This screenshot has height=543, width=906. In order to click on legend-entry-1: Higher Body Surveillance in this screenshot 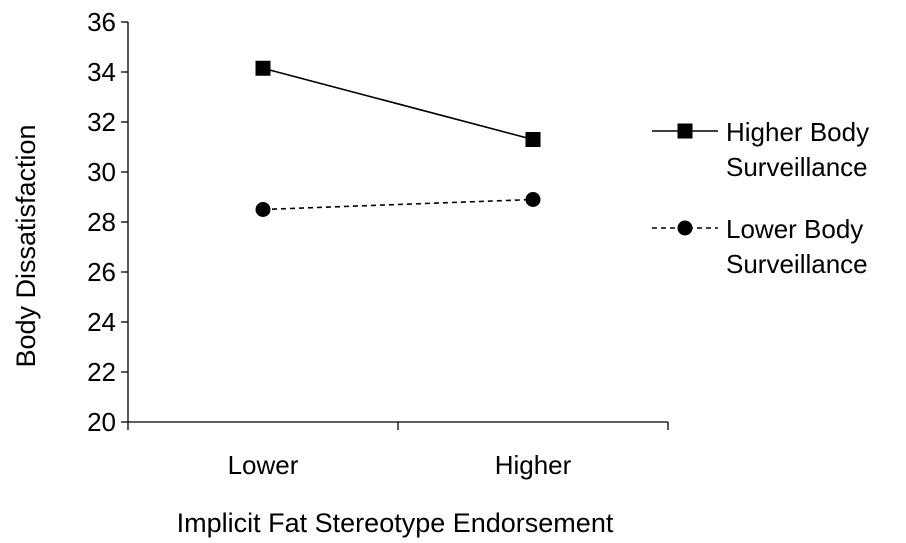, I will do `click(760, 149)`.